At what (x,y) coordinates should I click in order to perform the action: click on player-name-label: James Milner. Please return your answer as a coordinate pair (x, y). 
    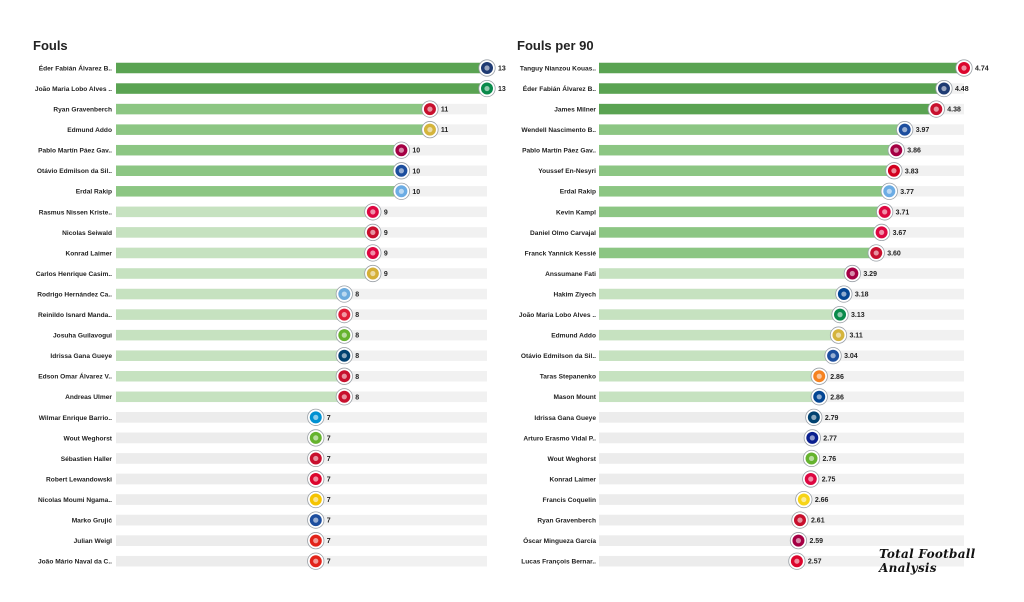
    Looking at the image, I should click on (575, 110).